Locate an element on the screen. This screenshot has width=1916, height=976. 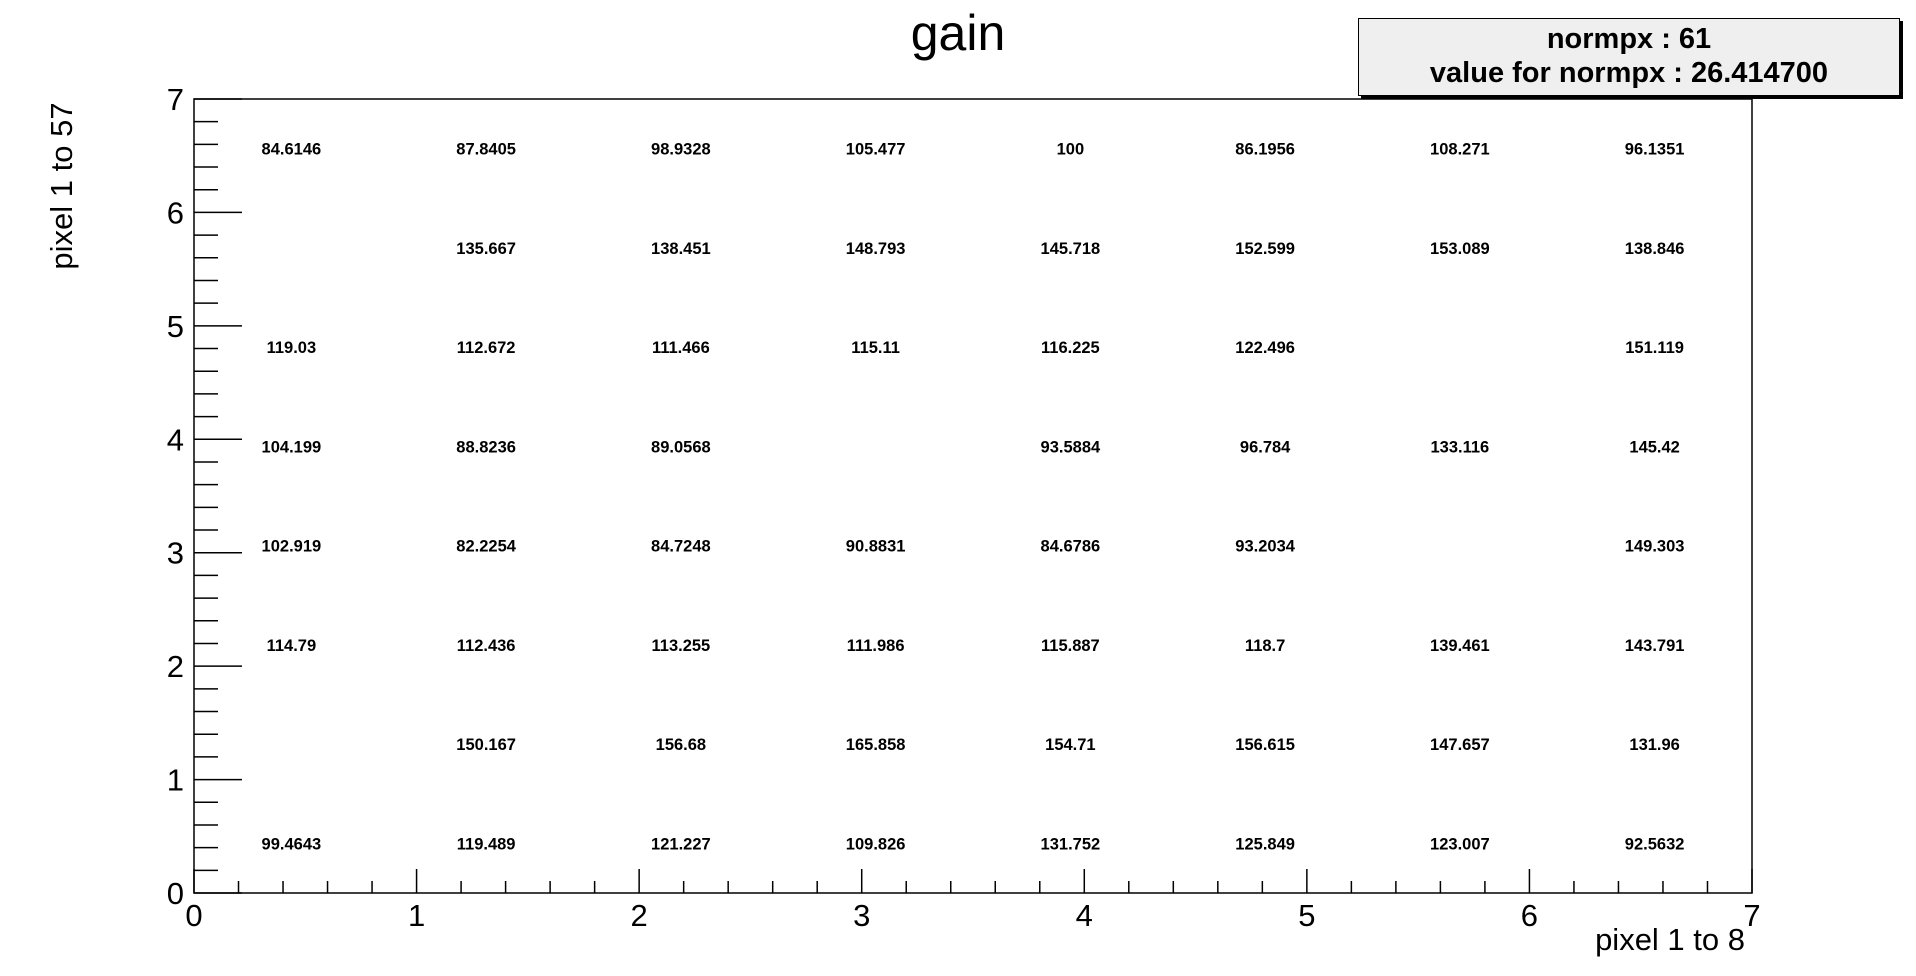
cell-value-label: 86.1956 is located at coordinates (1265, 150).